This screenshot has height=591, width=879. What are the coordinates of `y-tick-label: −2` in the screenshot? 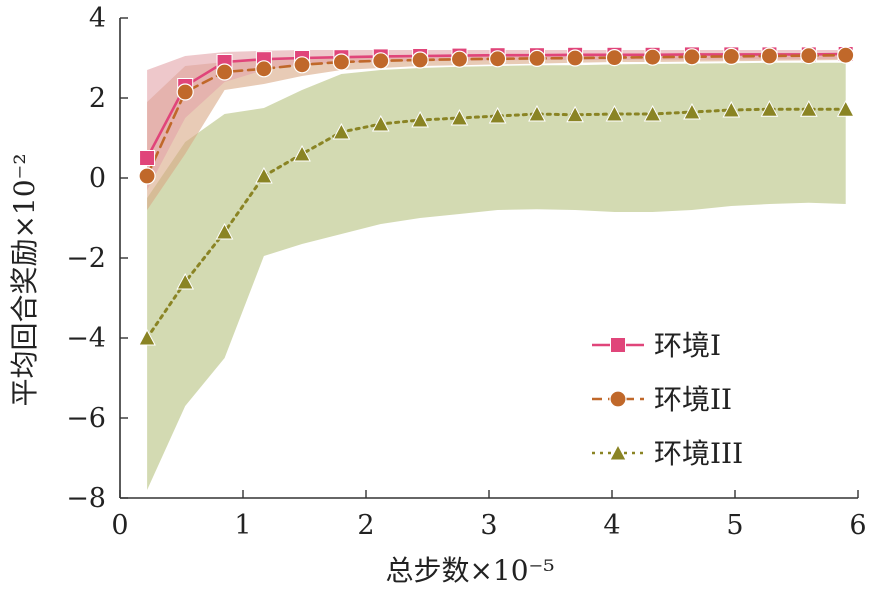 It's located at (86, 258).